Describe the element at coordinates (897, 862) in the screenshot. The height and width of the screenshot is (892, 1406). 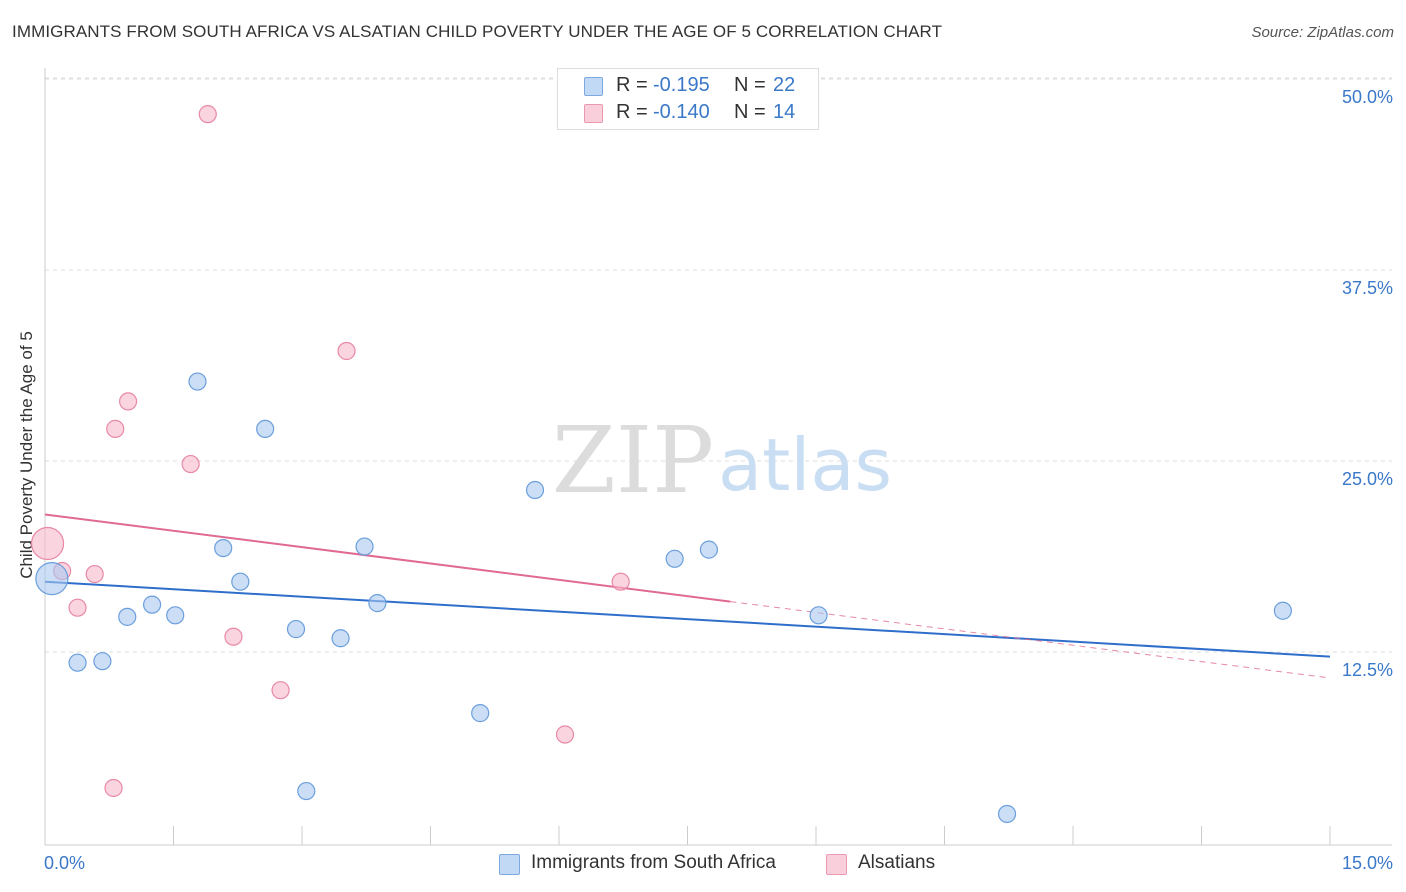
I see `legend-label-alsatians: Alsatians` at that location.